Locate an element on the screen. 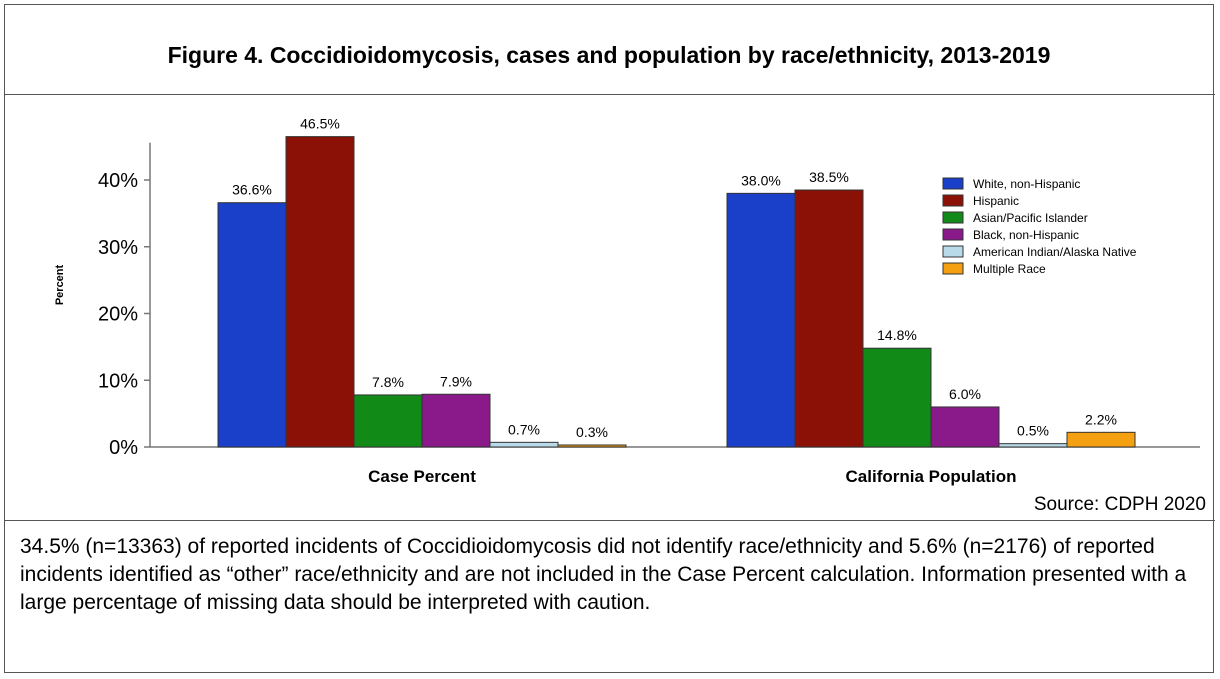 The height and width of the screenshot is (679, 1220). y-tick-label: 40% is located at coordinates (118, 181).